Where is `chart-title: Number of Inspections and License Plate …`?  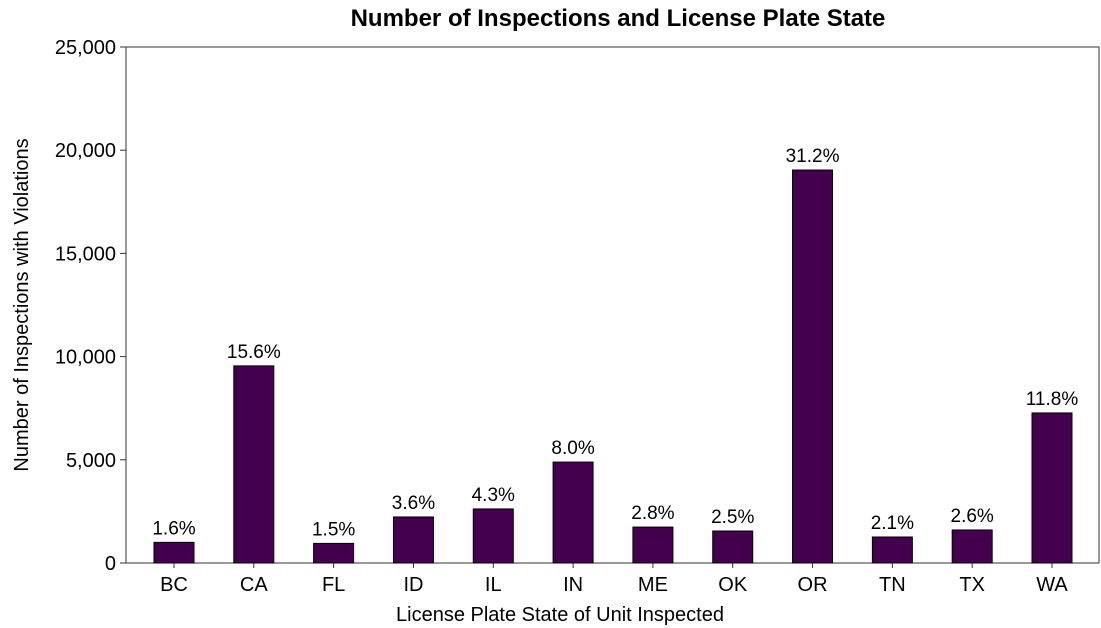 chart-title: Number of Inspections and License Plate … is located at coordinates (618, 18).